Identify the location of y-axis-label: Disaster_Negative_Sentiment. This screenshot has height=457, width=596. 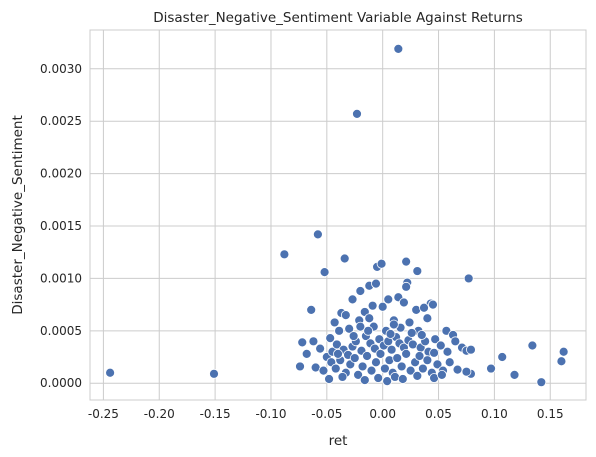
(18, 215).